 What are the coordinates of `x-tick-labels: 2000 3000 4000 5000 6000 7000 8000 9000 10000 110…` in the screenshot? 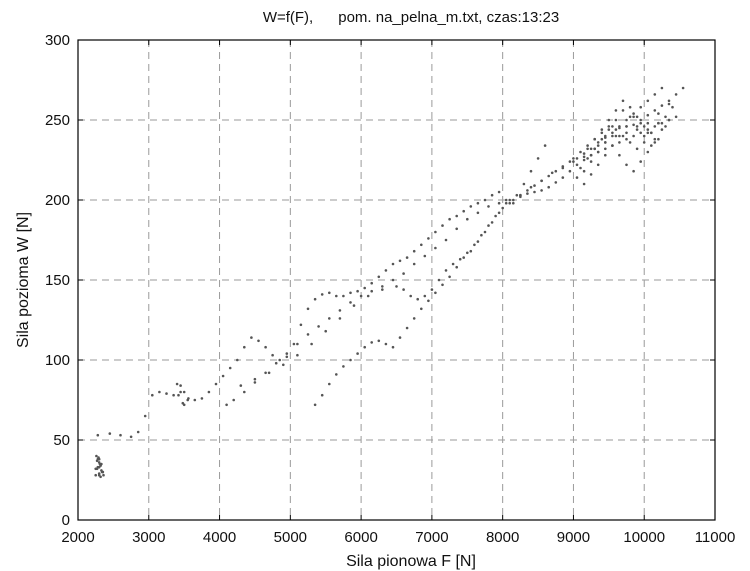 It's located at (398, 537).